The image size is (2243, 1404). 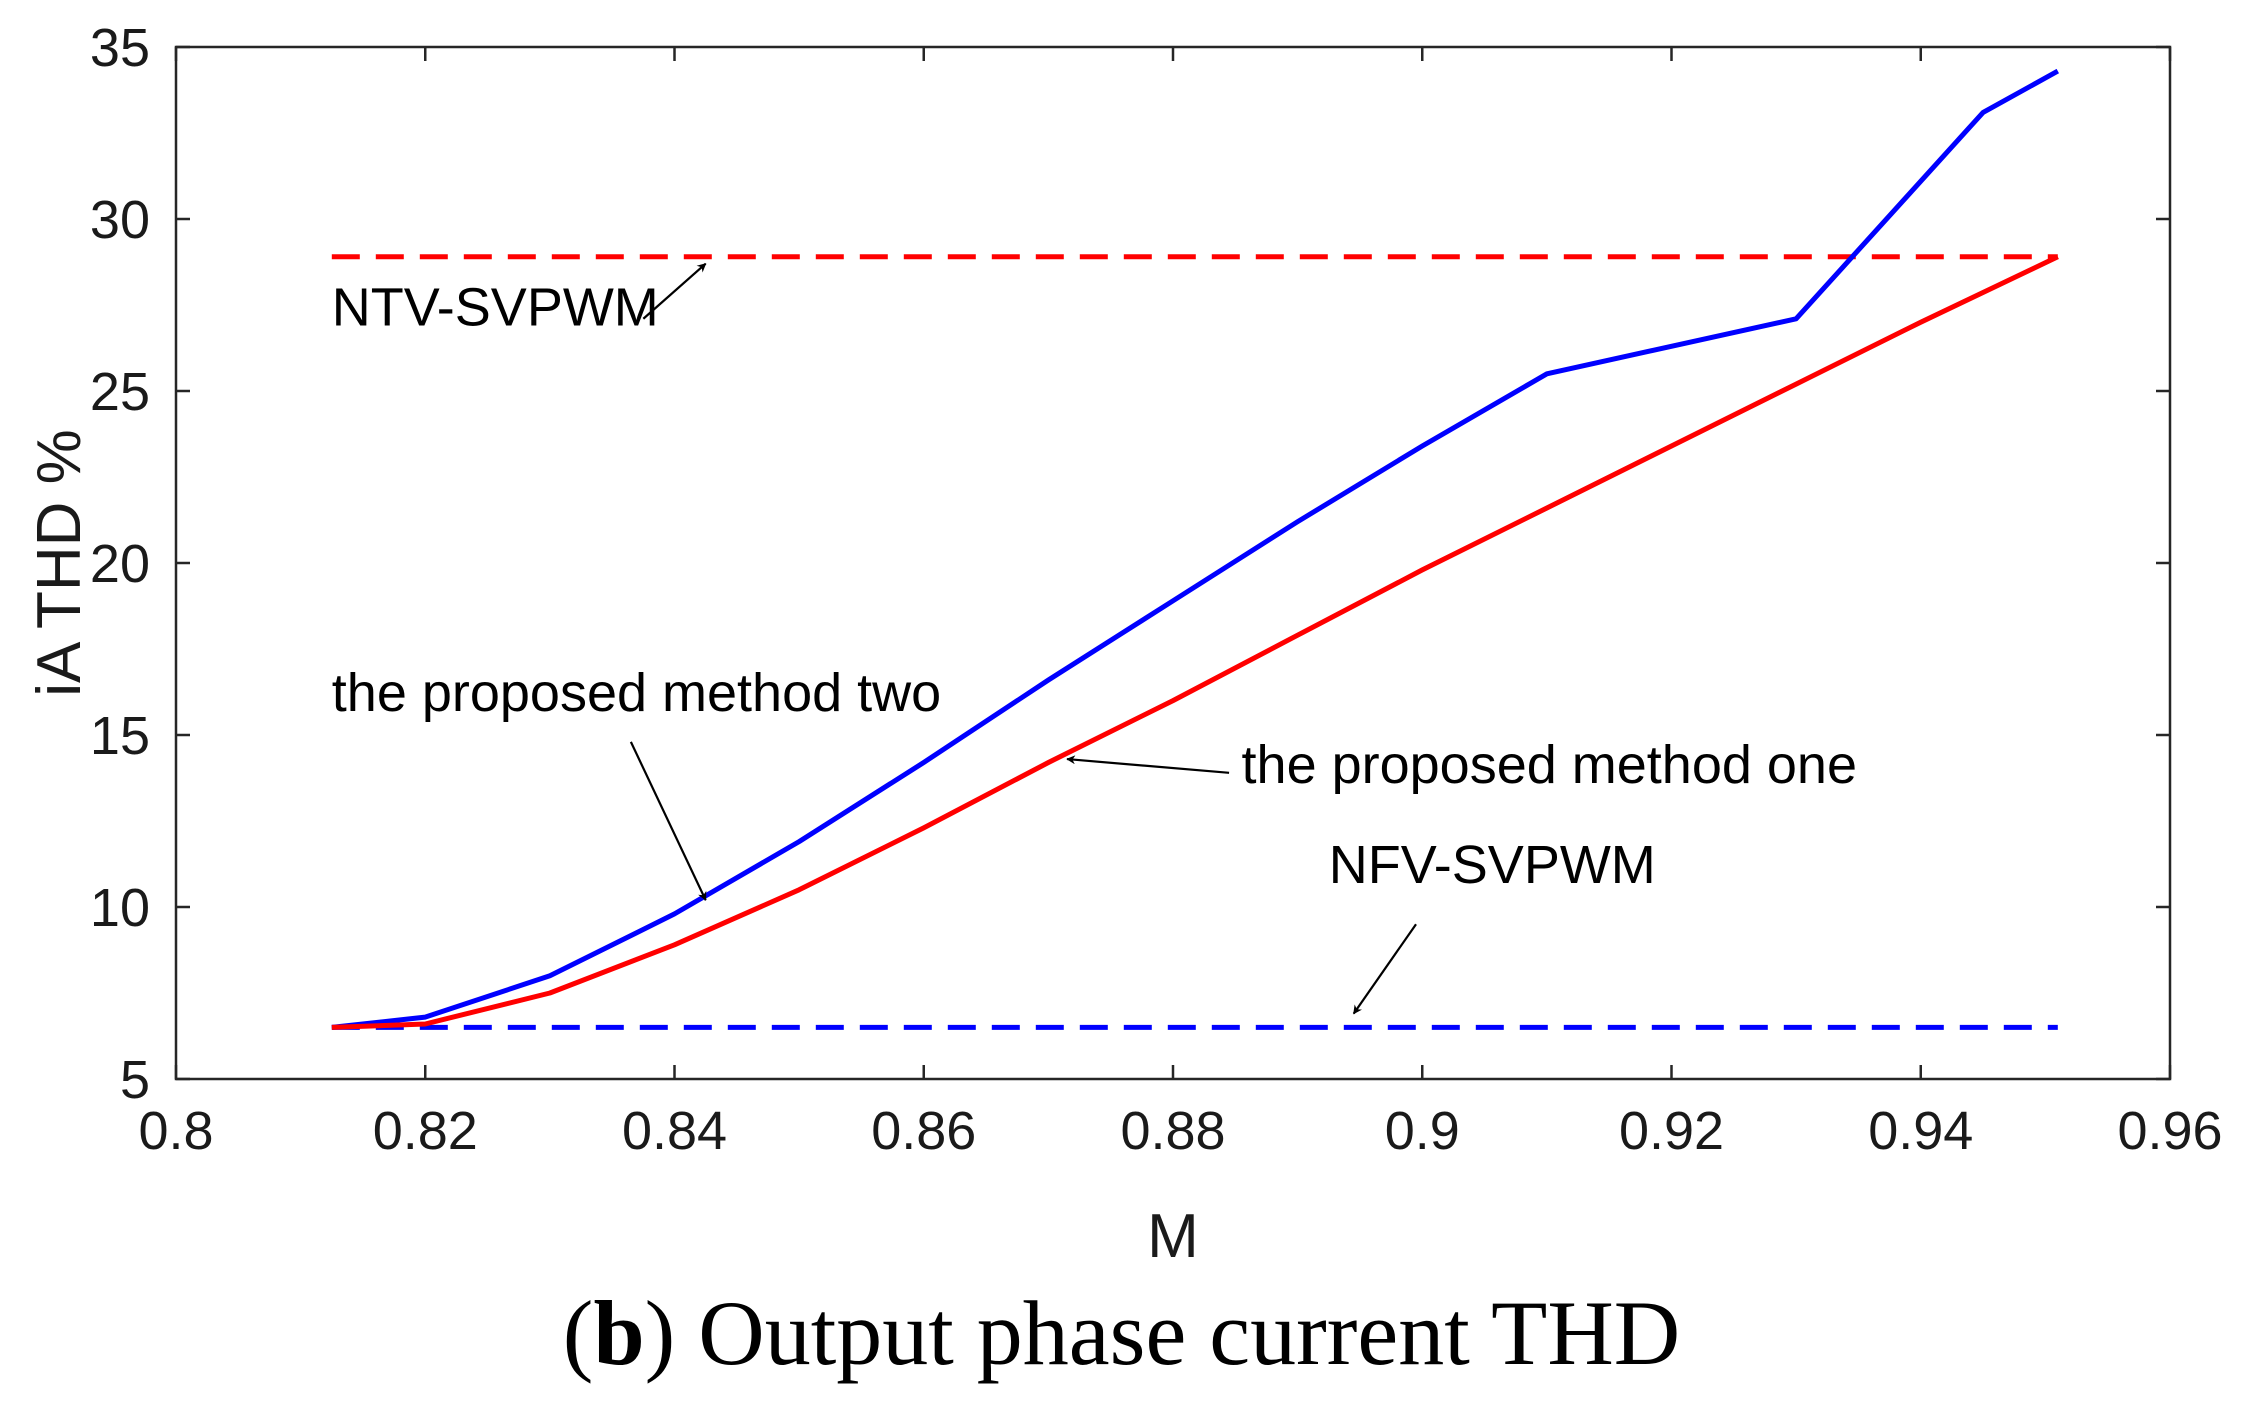 I want to click on x-tick-label: 0.88, so click(x=1172, y=1131).